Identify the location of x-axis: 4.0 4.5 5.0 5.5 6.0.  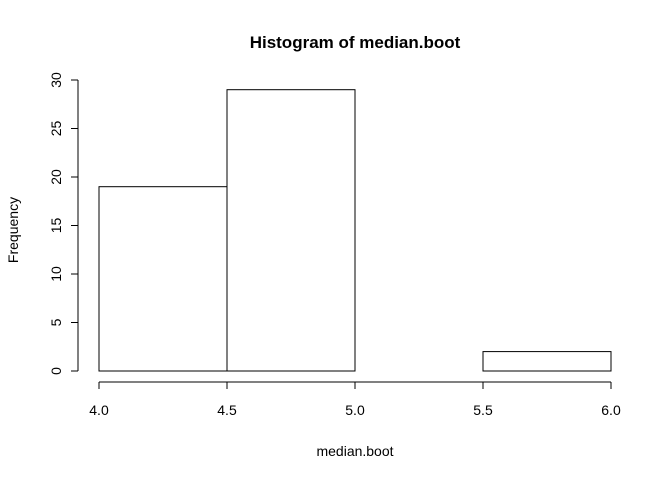
(355, 399).